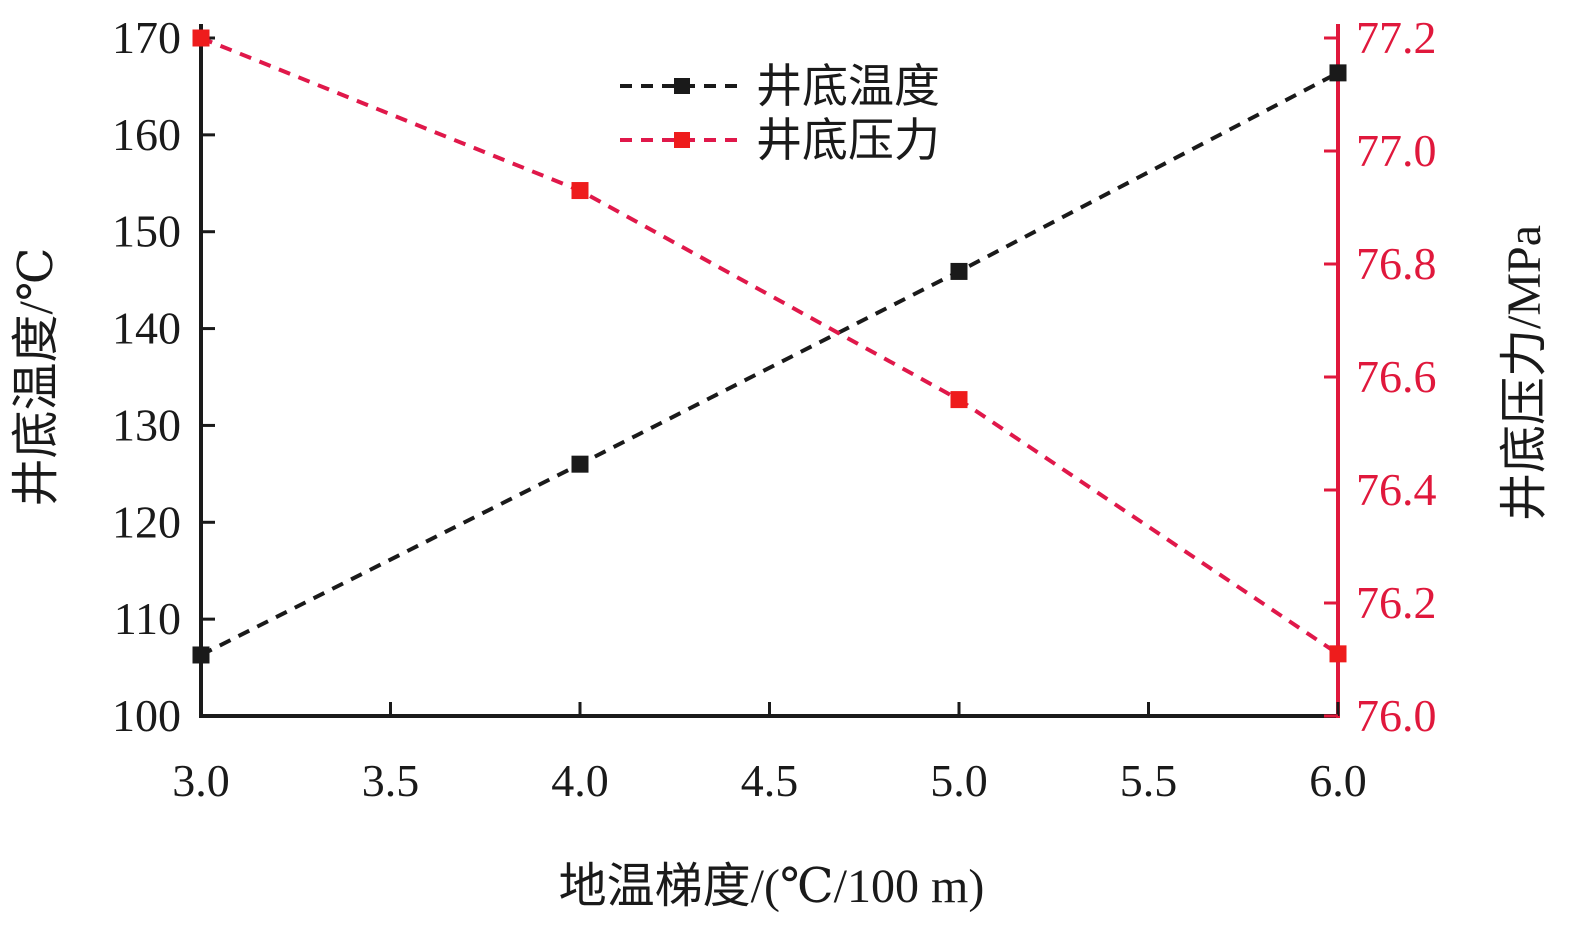 The image size is (1575, 929). I want to click on x-tick-label: 3.0, so click(201, 780).